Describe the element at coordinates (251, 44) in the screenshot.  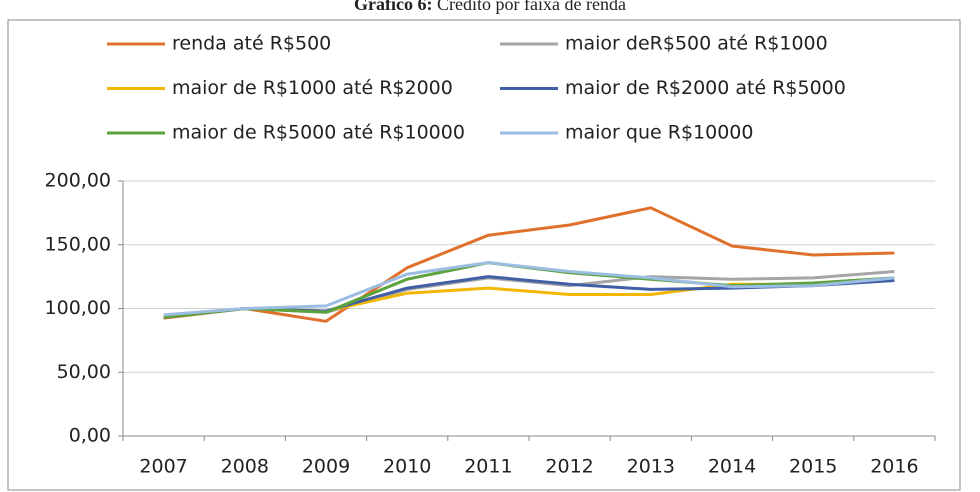
I see `legend-label: renda até R$500` at that location.